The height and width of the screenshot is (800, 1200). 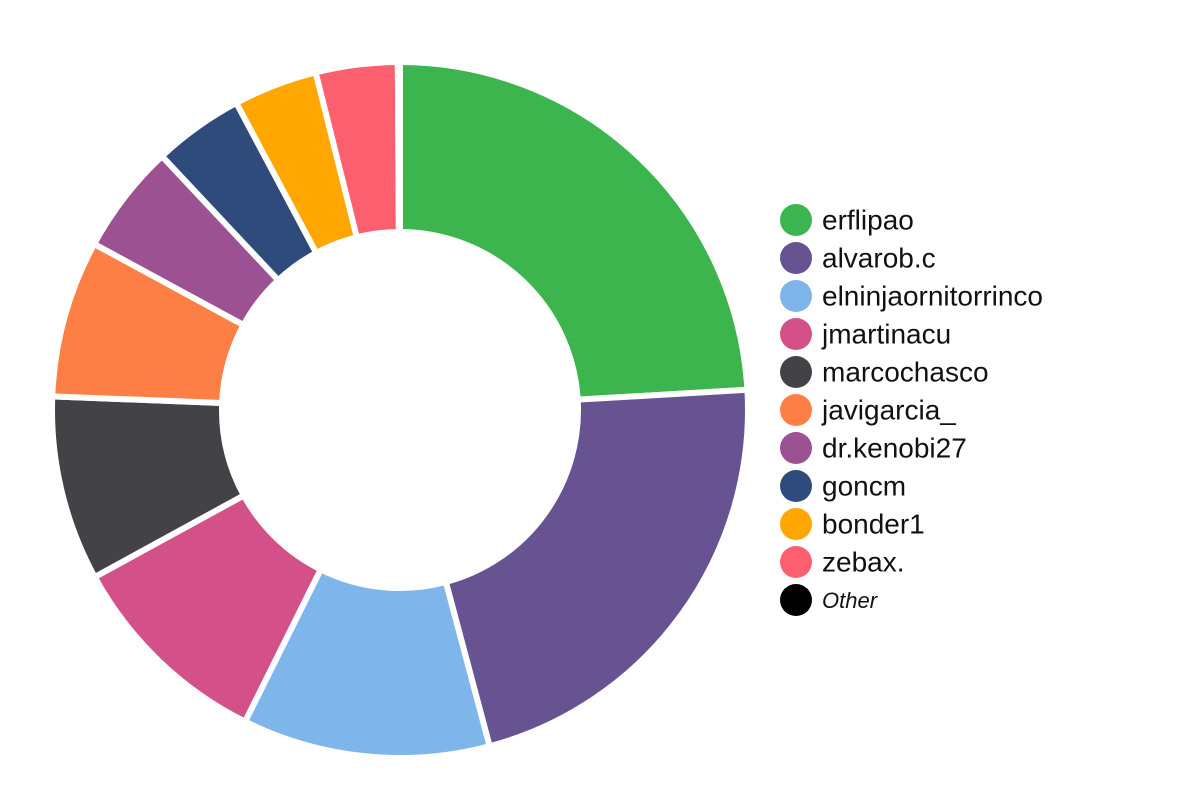 I want to click on legend-label: bonder1, so click(x=873, y=523).